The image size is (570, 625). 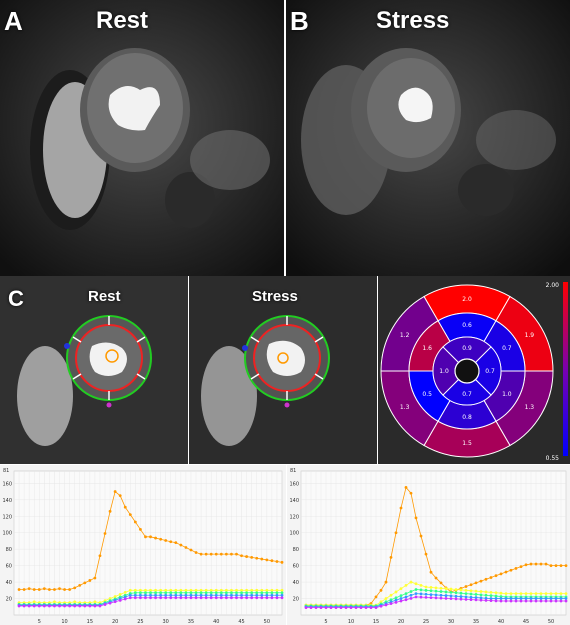 I want to click on bullseye-inner-segment-label: 0.9, so click(x=467, y=348).